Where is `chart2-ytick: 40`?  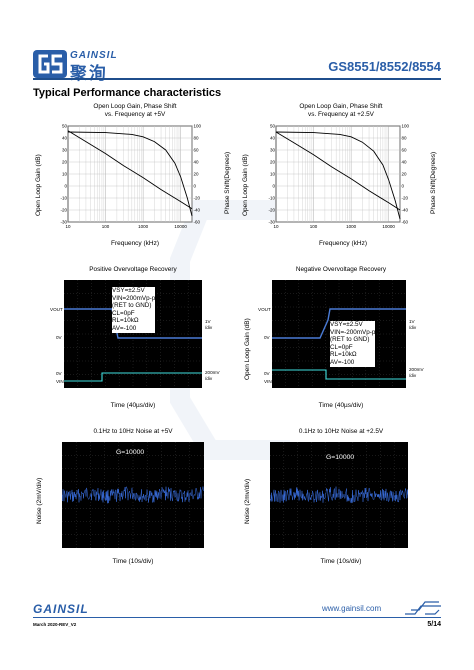
chart2-ytick: 40 is located at coordinates (273, 138).